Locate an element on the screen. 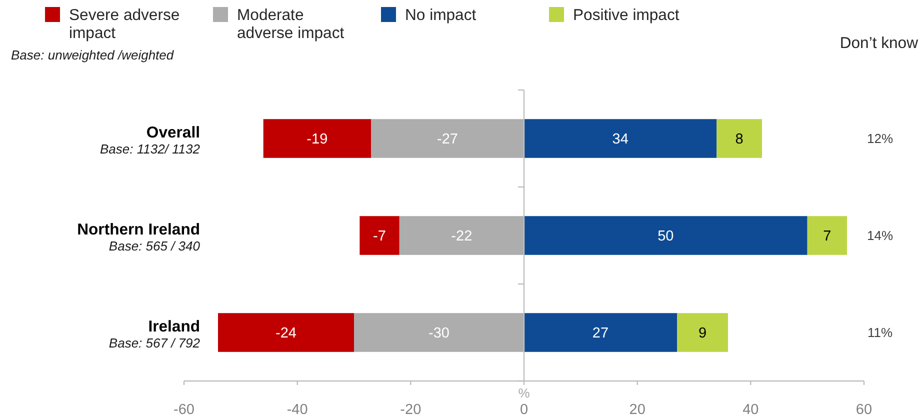 Image resolution: width=924 pixels, height=419 pixels. legend-label: No impact is located at coordinates (441, 15).